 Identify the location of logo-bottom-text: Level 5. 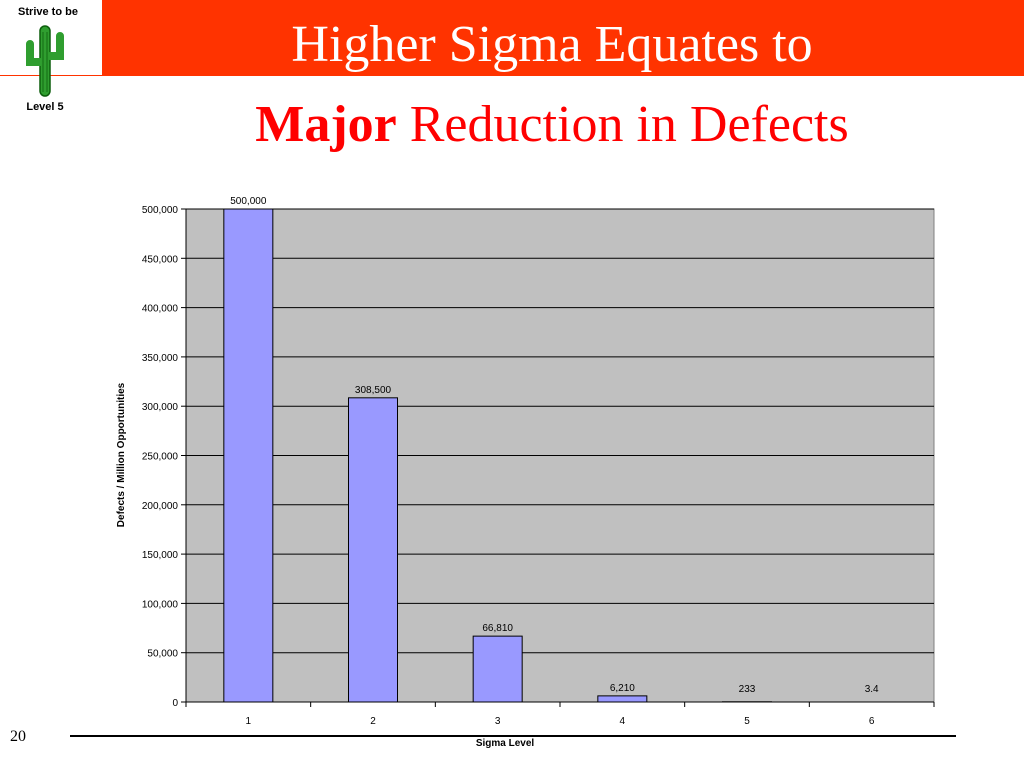
(45, 107).